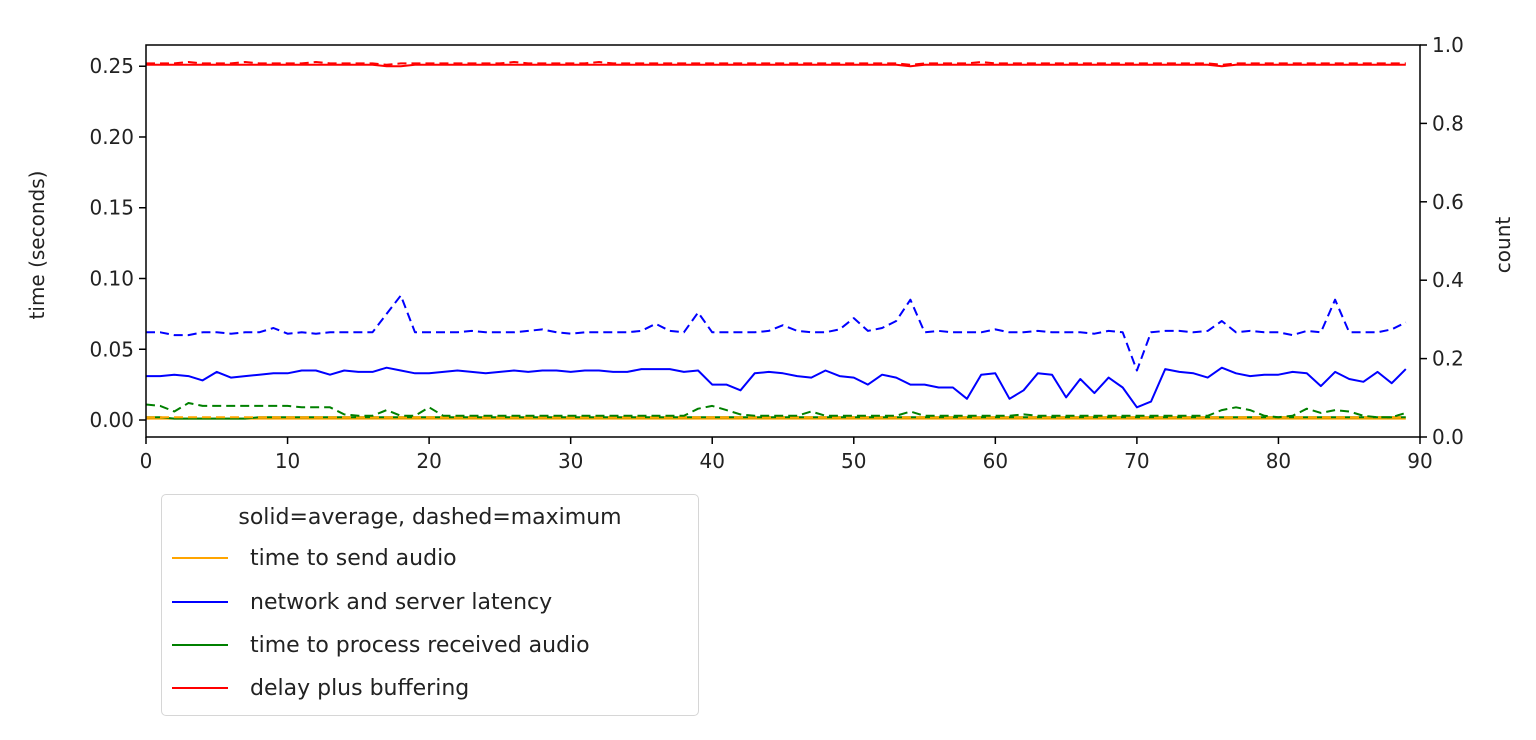  Describe the element at coordinates (1419, 461) in the screenshot. I see `x-tick-label: 90` at that location.